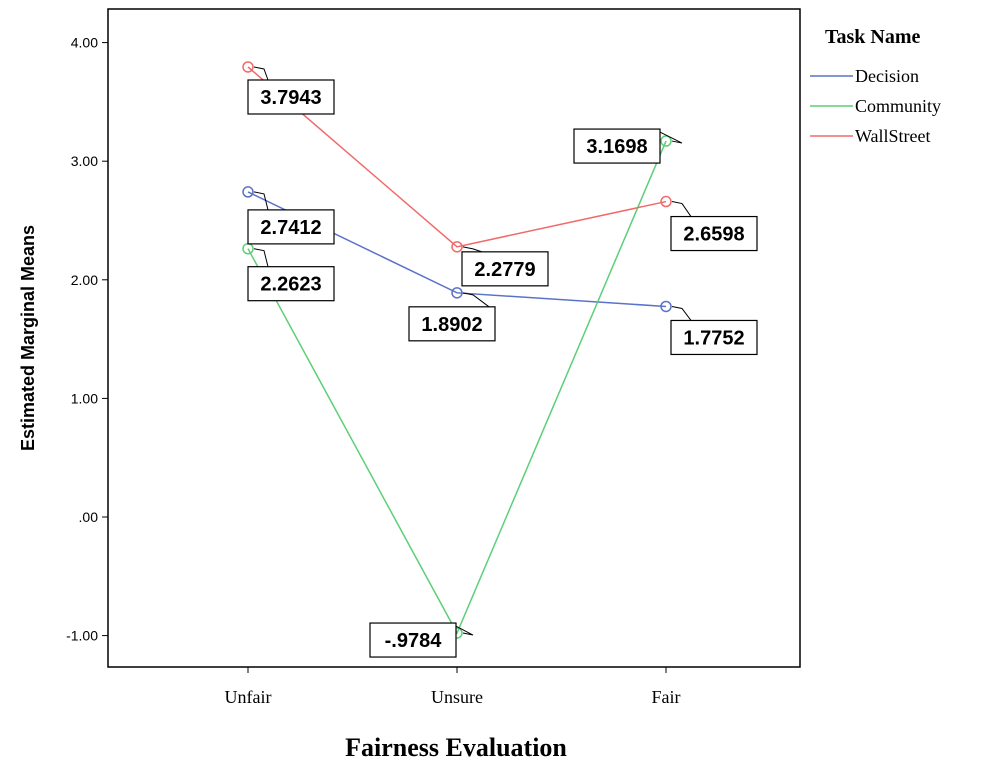 This screenshot has height=763, width=981. I want to click on series-line-wallstreet, so click(457, 157).